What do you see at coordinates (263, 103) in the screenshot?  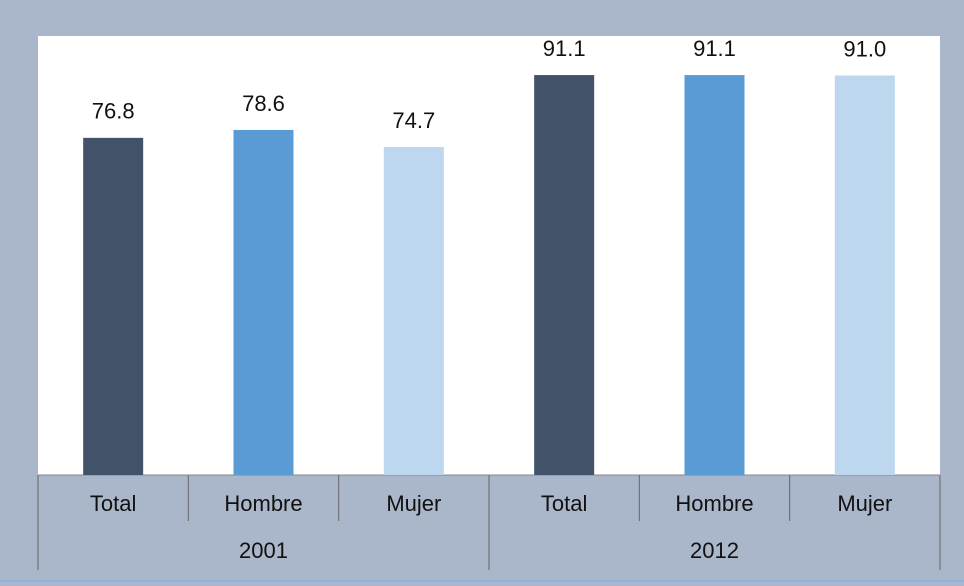 I see `data-label: 78.6` at bounding box center [263, 103].